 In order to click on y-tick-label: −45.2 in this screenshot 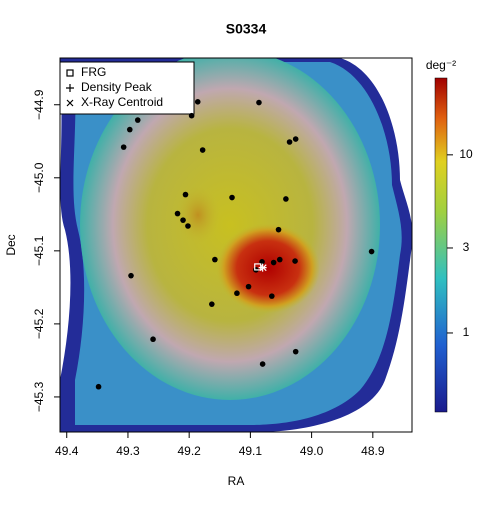, I will do `click(39, 323)`.